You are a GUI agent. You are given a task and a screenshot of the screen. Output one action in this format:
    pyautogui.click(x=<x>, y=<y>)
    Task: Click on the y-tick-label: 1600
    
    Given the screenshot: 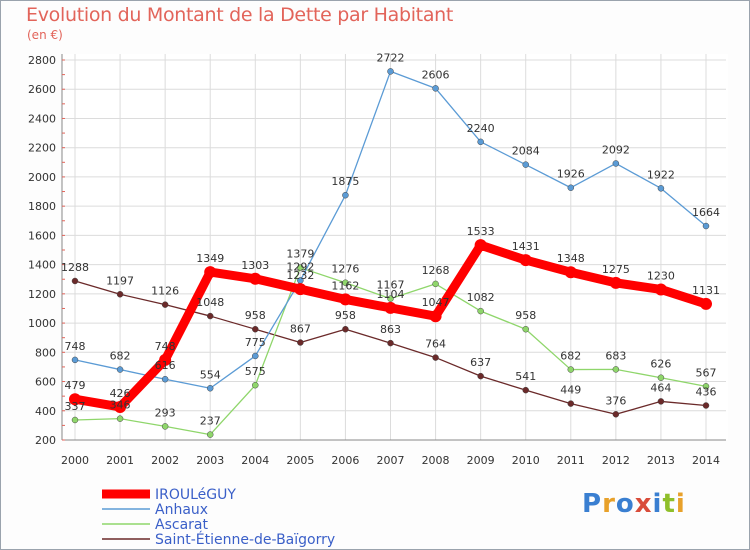 What is the action you would take?
    pyautogui.click(x=42, y=235)
    